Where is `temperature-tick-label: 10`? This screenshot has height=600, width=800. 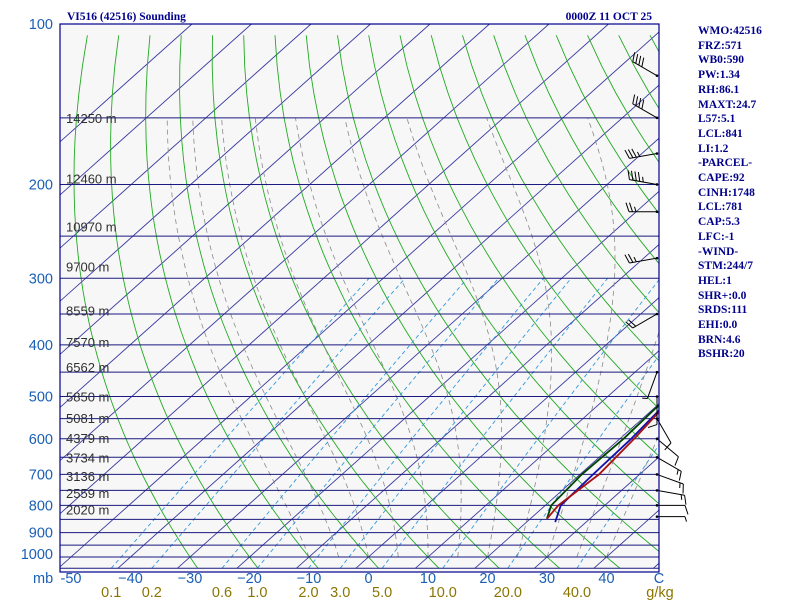
temperature-tick-label: 10 is located at coordinates (428, 579).